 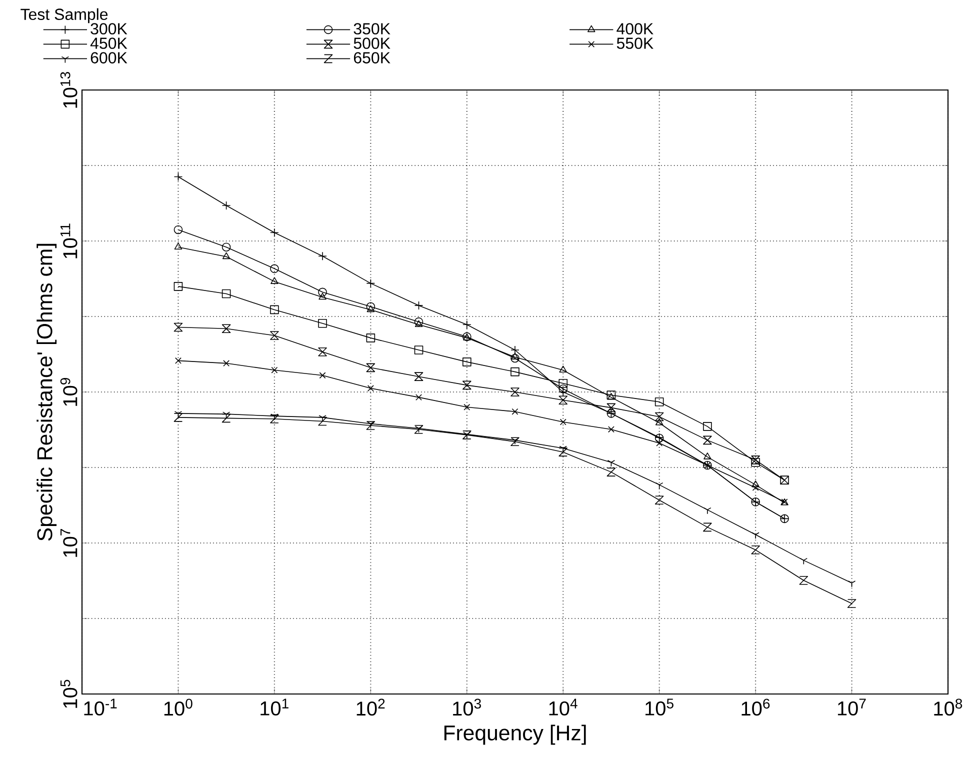 What do you see at coordinates (660, 707) in the screenshot?
I see `x-tick-label: 10$^{5}$` at bounding box center [660, 707].